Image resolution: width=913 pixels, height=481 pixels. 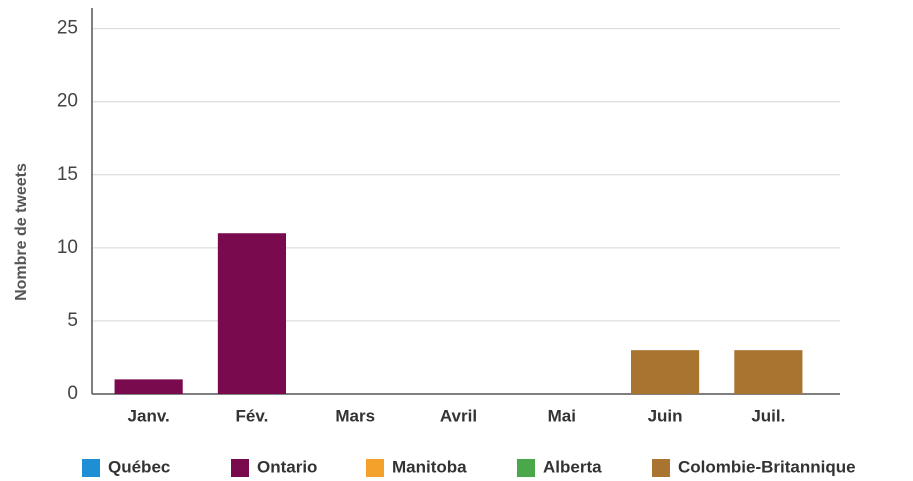 I want to click on y-tick-label: 0, so click(x=72, y=393).